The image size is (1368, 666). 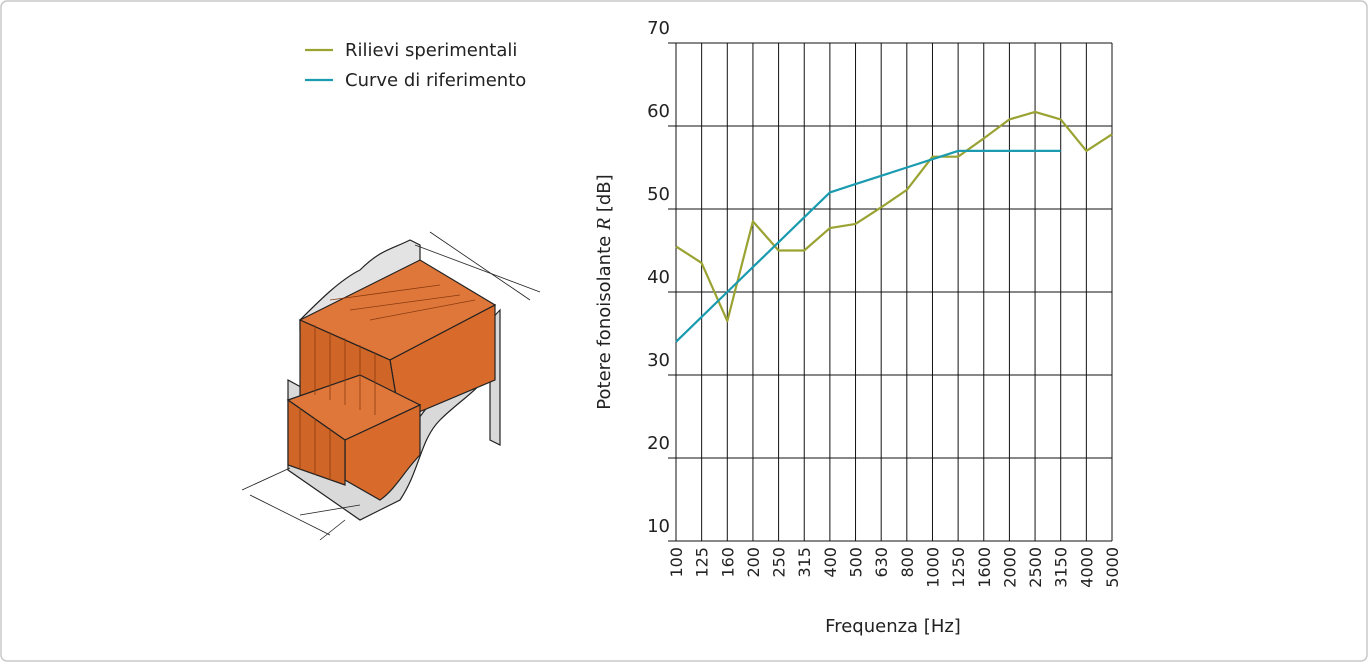 I want to click on x-axis-title: Frequenza [Hz], so click(x=893, y=626).